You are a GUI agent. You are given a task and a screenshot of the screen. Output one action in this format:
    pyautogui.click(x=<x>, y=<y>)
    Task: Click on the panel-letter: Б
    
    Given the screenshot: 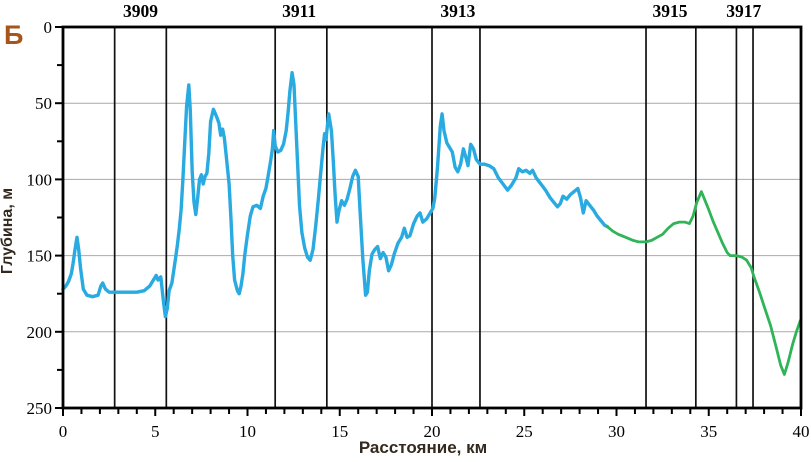 What is the action you would take?
    pyautogui.click(x=14, y=35)
    